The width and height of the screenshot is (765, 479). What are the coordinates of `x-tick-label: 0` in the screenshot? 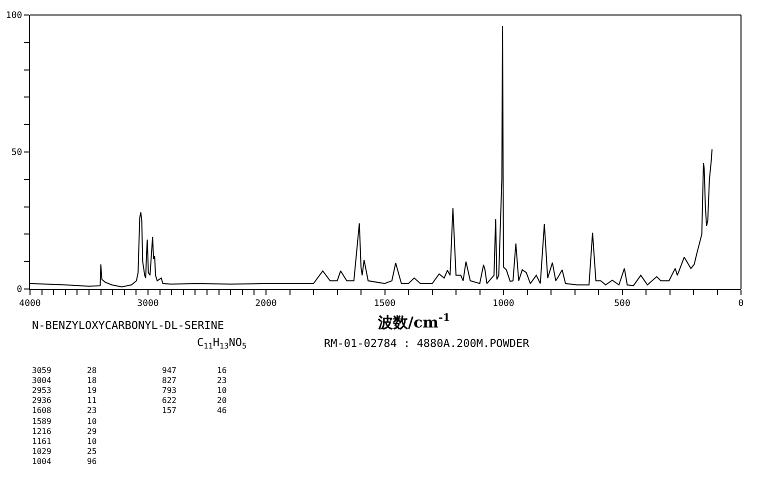 It's located at (741, 303).